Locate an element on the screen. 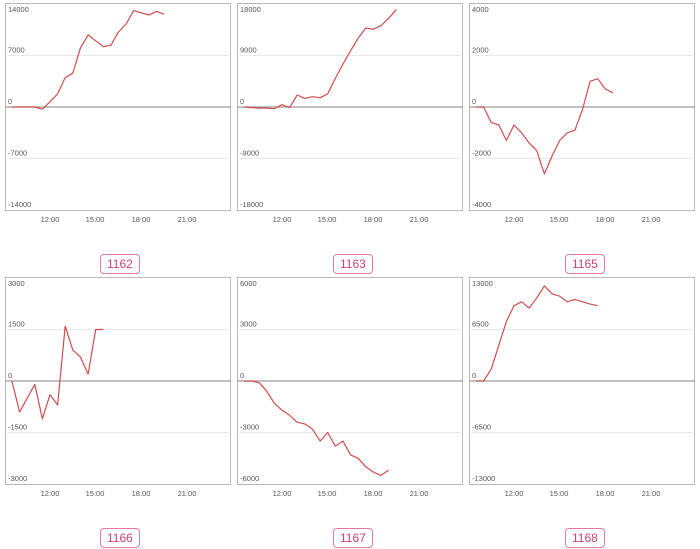 This screenshot has height=549, width=700. chart-svg-1167: 6000 3000 0 -3000 -6000 12:00 15:00 18:00 21:00 is located at coordinates (350, 387).